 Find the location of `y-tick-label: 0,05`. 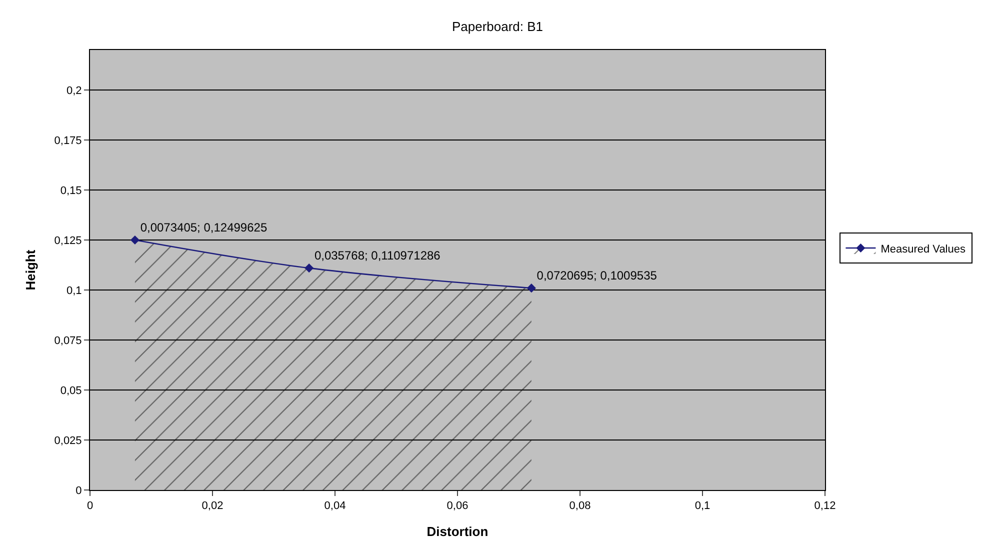

y-tick-label: 0,05 is located at coordinates (71, 390).